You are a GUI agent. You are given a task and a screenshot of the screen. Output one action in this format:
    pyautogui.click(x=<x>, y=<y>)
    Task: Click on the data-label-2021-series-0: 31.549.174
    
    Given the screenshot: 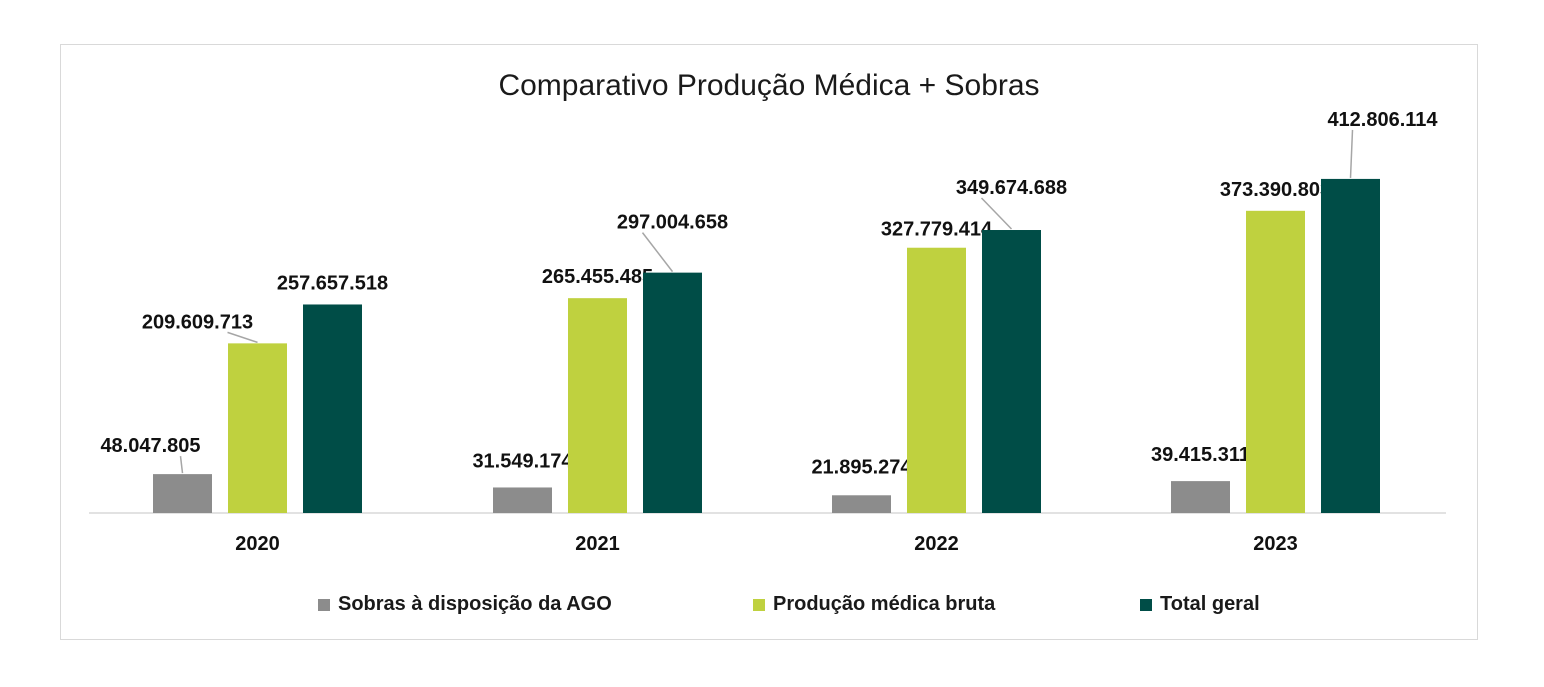 What is the action you would take?
    pyautogui.click(x=522, y=461)
    